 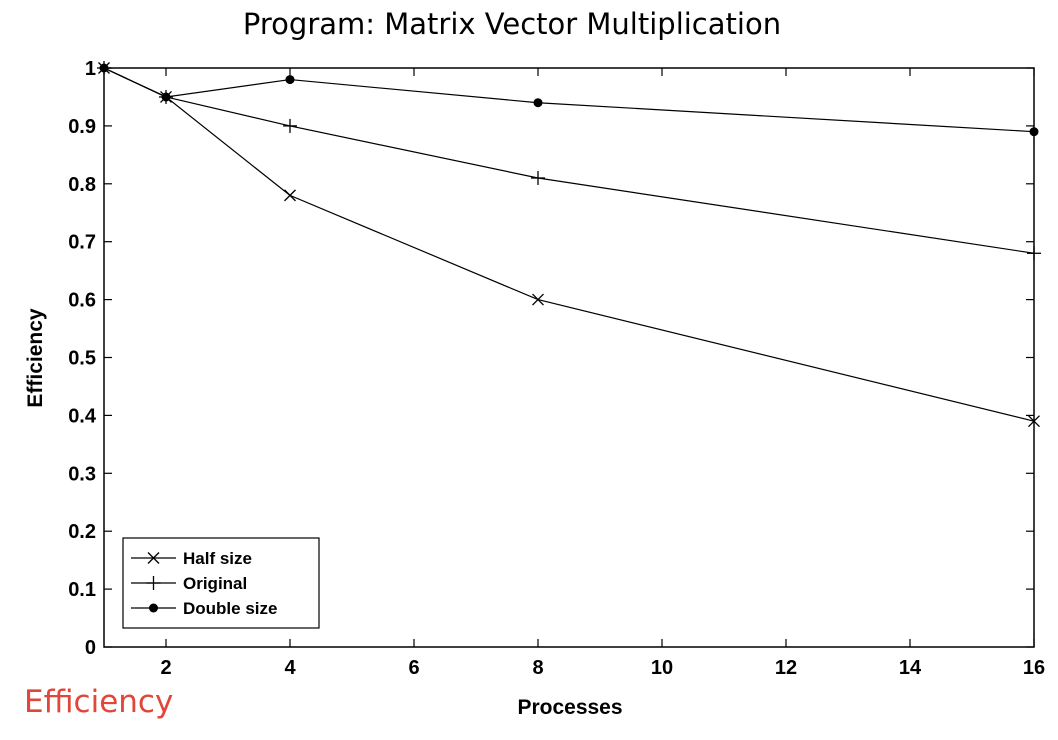 What do you see at coordinates (82, 301) in the screenshot?
I see `y-tick-label: 0.6` at bounding box center [82, 301].